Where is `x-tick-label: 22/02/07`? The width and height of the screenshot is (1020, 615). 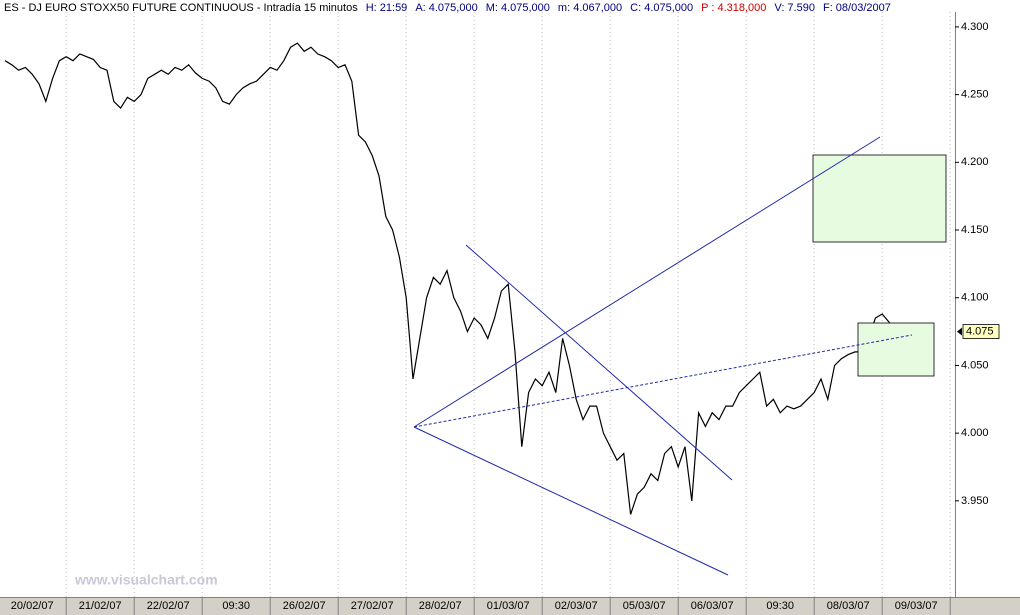 x-tick-label: 22/02/07 is located at coordinates (168, 606).